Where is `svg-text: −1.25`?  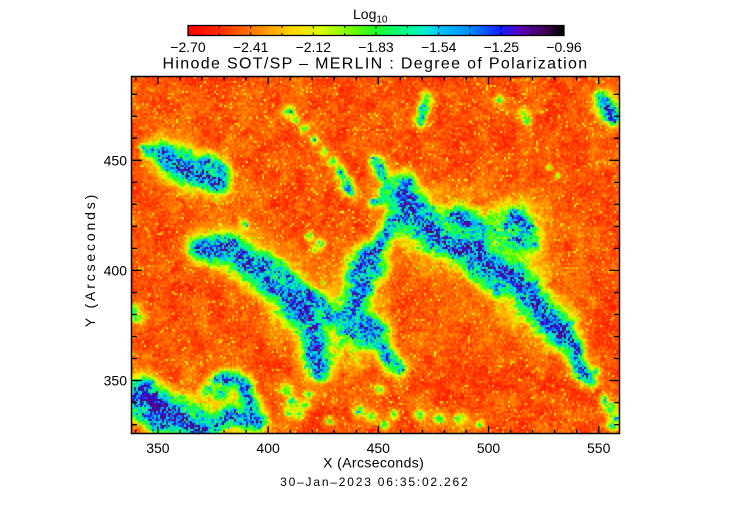
svg-text: −1.25 is located at coordinates (502, 47).